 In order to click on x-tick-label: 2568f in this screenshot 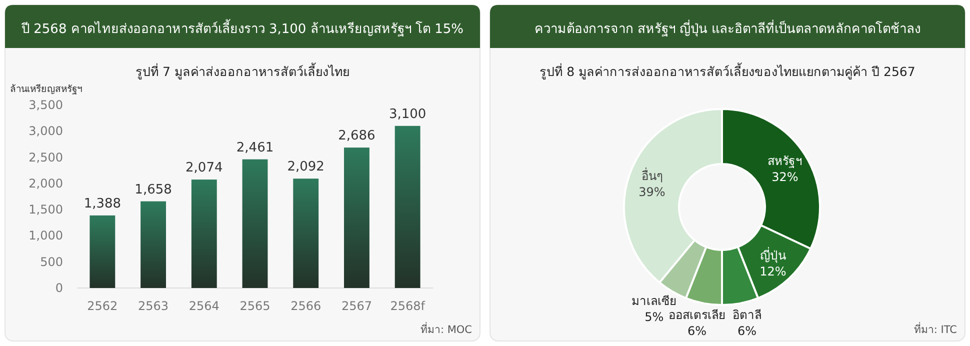, I will do `click(408, 306)`.